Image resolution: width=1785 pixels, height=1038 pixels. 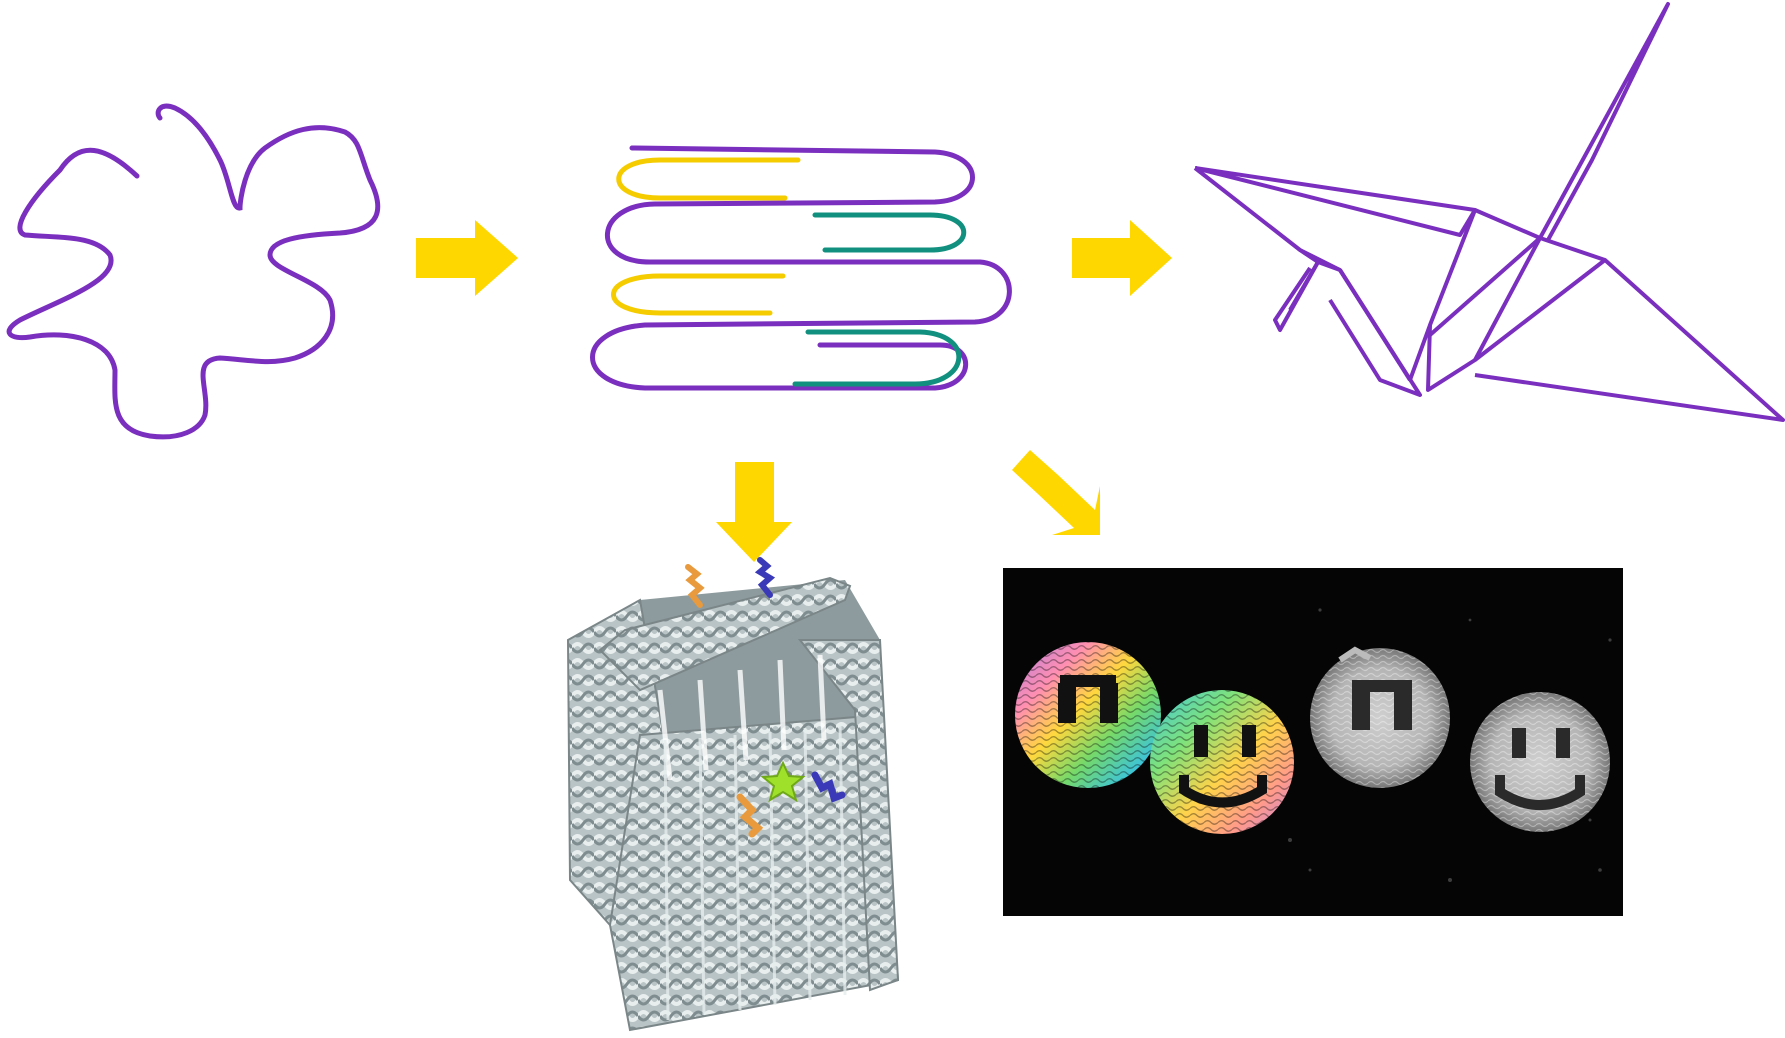 What do you see at coordinates (1056, 492) in the screenshot?
I see `arrow-diagonal-icon` at bounding box center [1056, 492].